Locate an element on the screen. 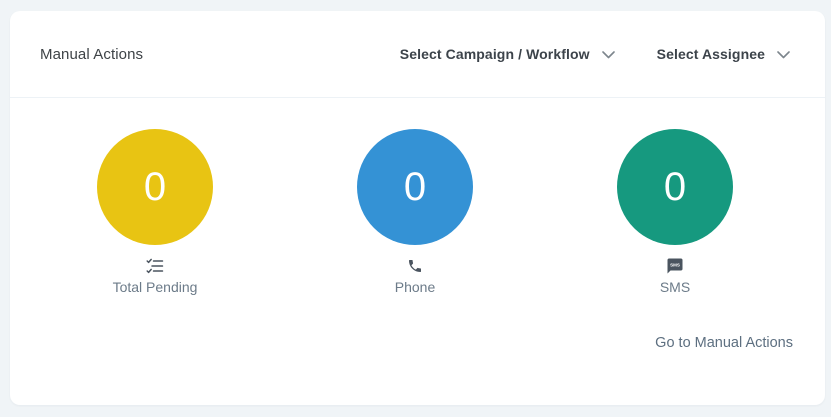  stat-phone: 0 Phone is located at coordinates (415, 213).